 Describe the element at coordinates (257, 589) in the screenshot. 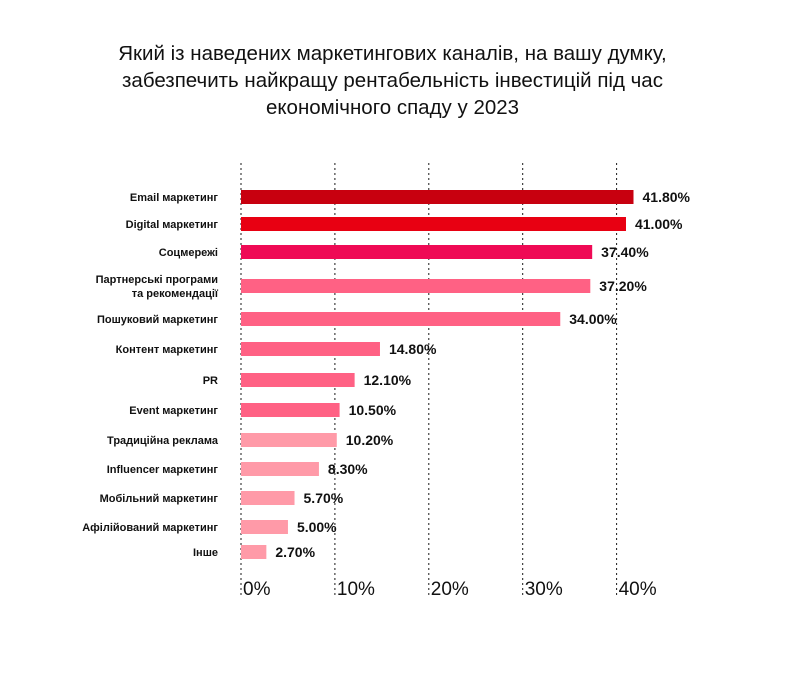

I see `x-tick-label: 0%` at that location.